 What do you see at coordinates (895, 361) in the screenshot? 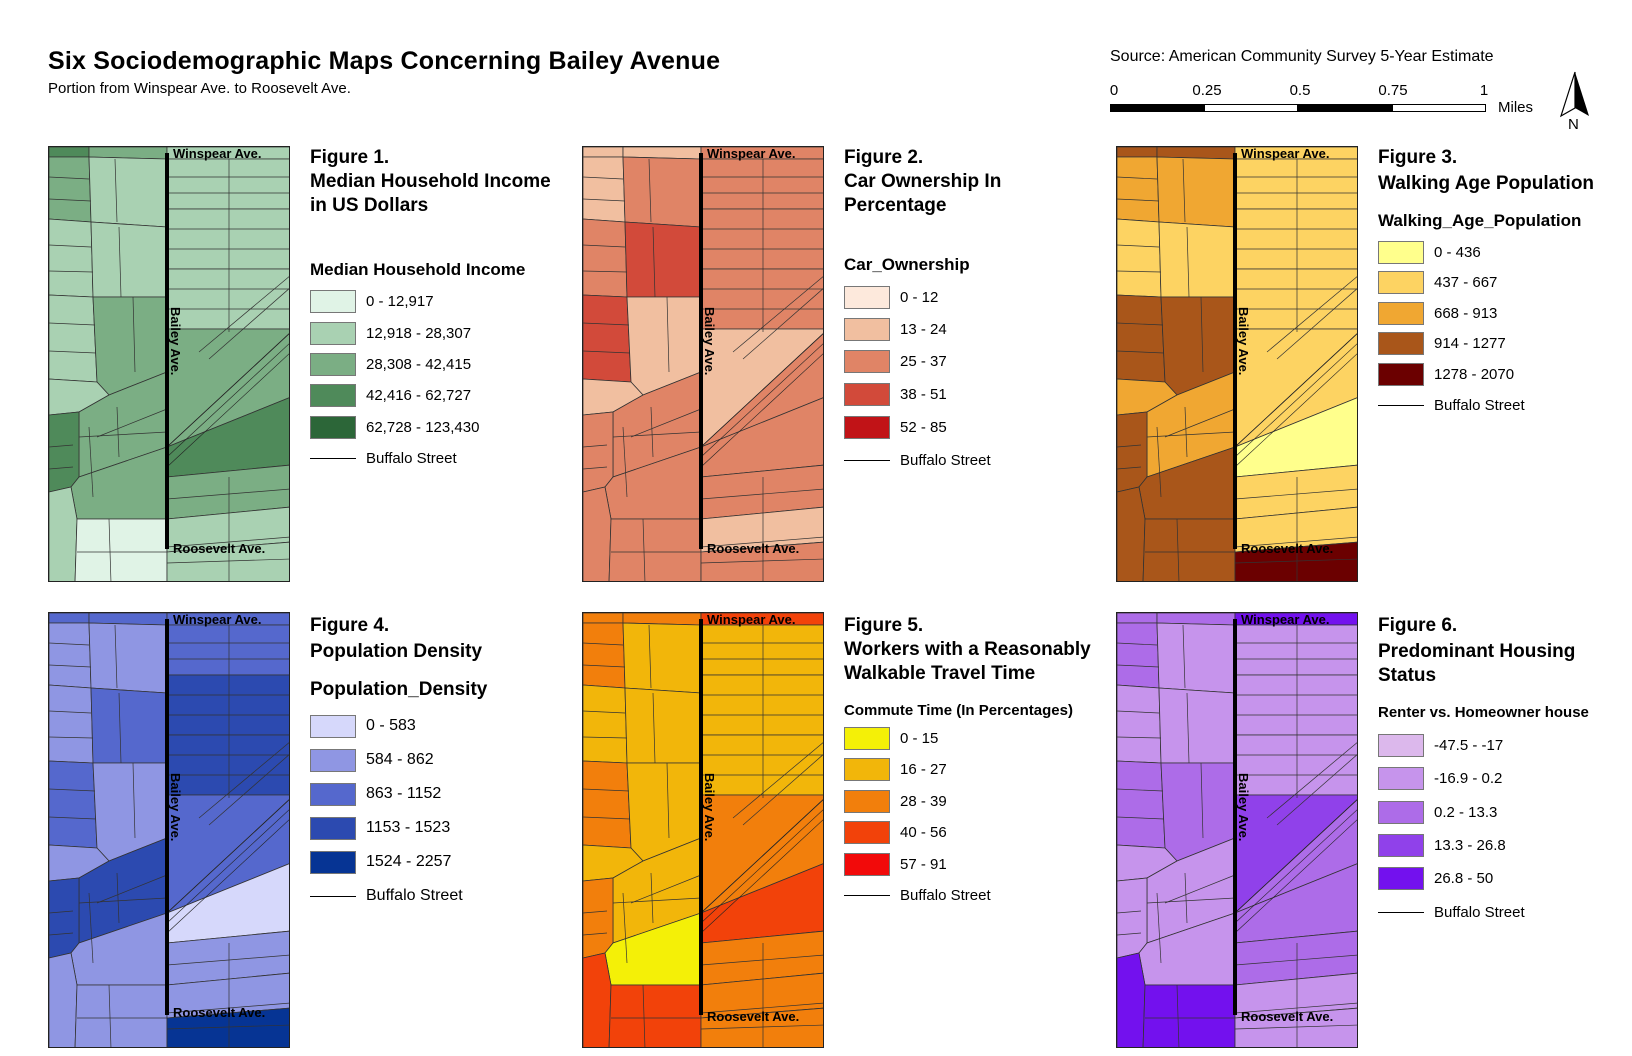
I see `legend-item: 25 - 37` at bounding box center [895, 361].